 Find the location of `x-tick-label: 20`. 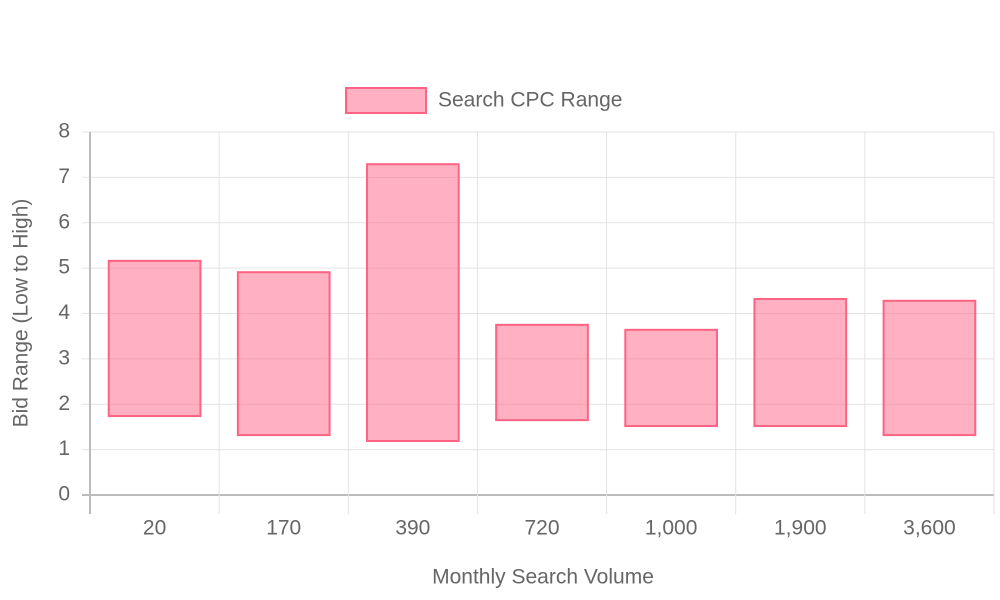

x-tick-label: 20 is located at coordinates (154, 528).